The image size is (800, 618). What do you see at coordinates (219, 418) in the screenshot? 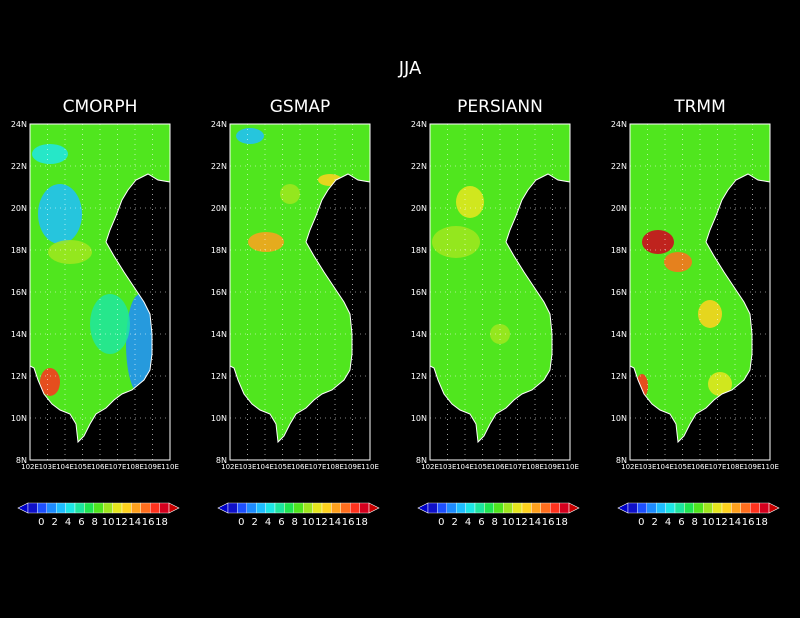
I see `lat-tick-label: 10N` at bounding box center [219, 418].